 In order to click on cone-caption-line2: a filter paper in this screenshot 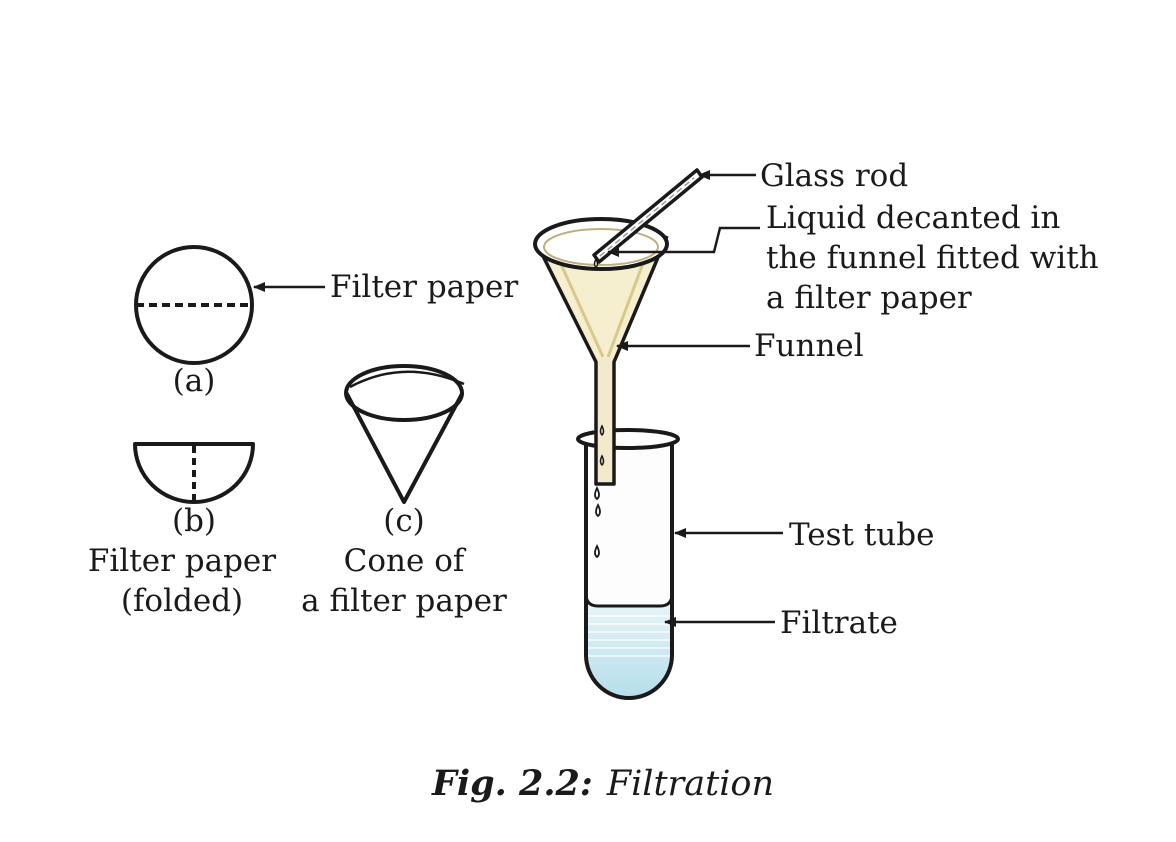, I will do `click(404, 601)`.